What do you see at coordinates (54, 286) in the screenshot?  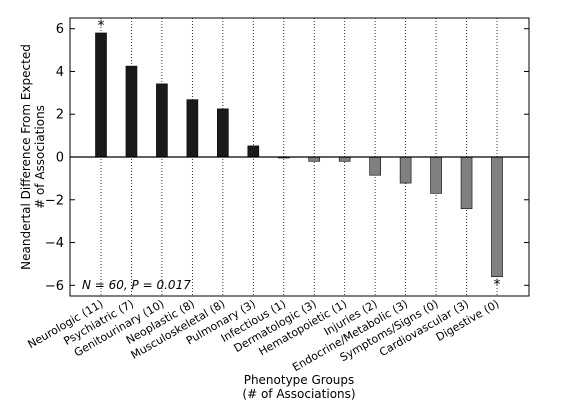 I see `y-tick-label: −6` at bounding box center [54, 286].